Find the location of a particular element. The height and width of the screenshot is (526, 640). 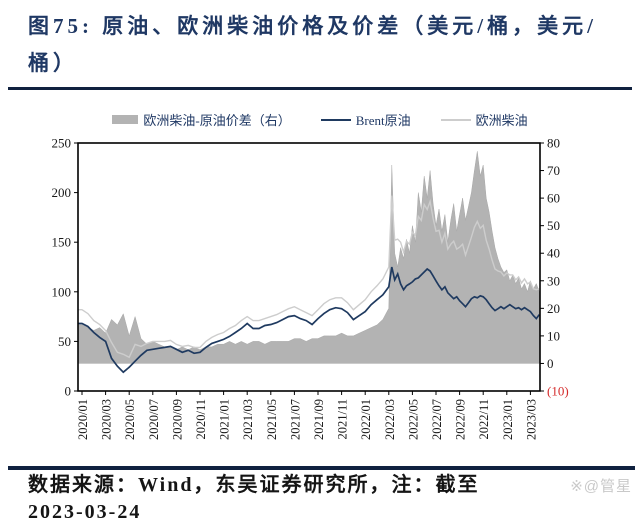

y-right-tick-label: 10 is located at coordinates (553, 335).